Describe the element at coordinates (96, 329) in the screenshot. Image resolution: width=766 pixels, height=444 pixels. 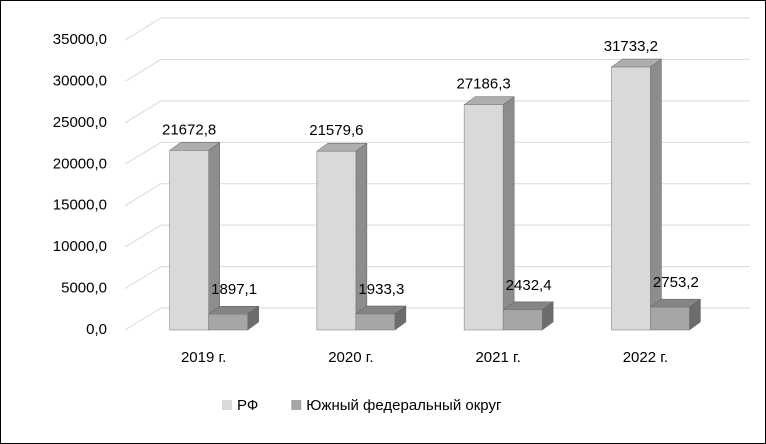
I see `y-tick-label: 0,0` at that location.